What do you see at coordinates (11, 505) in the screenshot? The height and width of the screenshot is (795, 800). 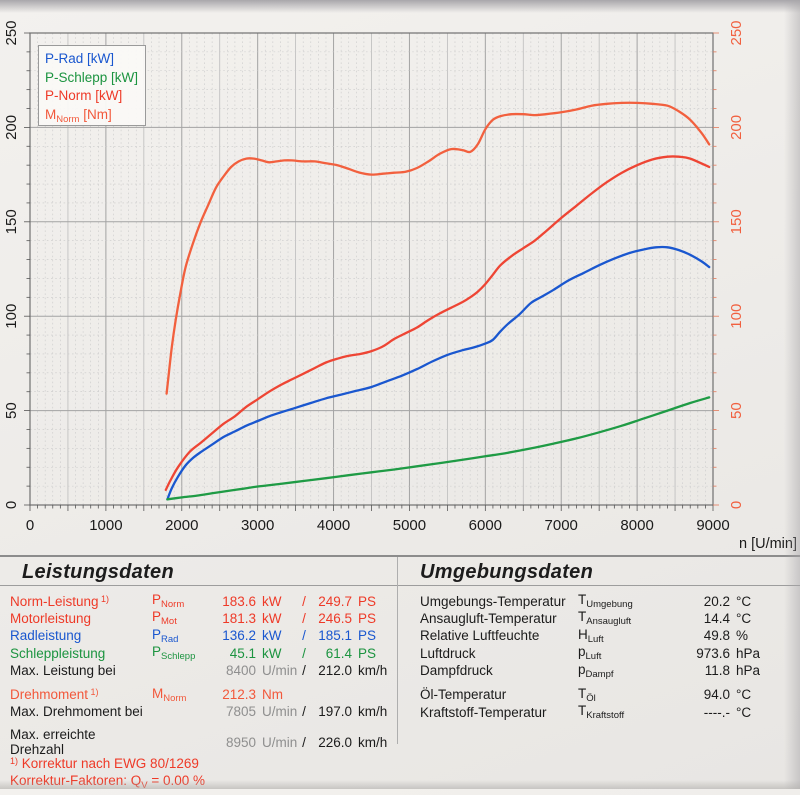 I see `y-tick-label-left: 0` at bounding box center [11, 505].